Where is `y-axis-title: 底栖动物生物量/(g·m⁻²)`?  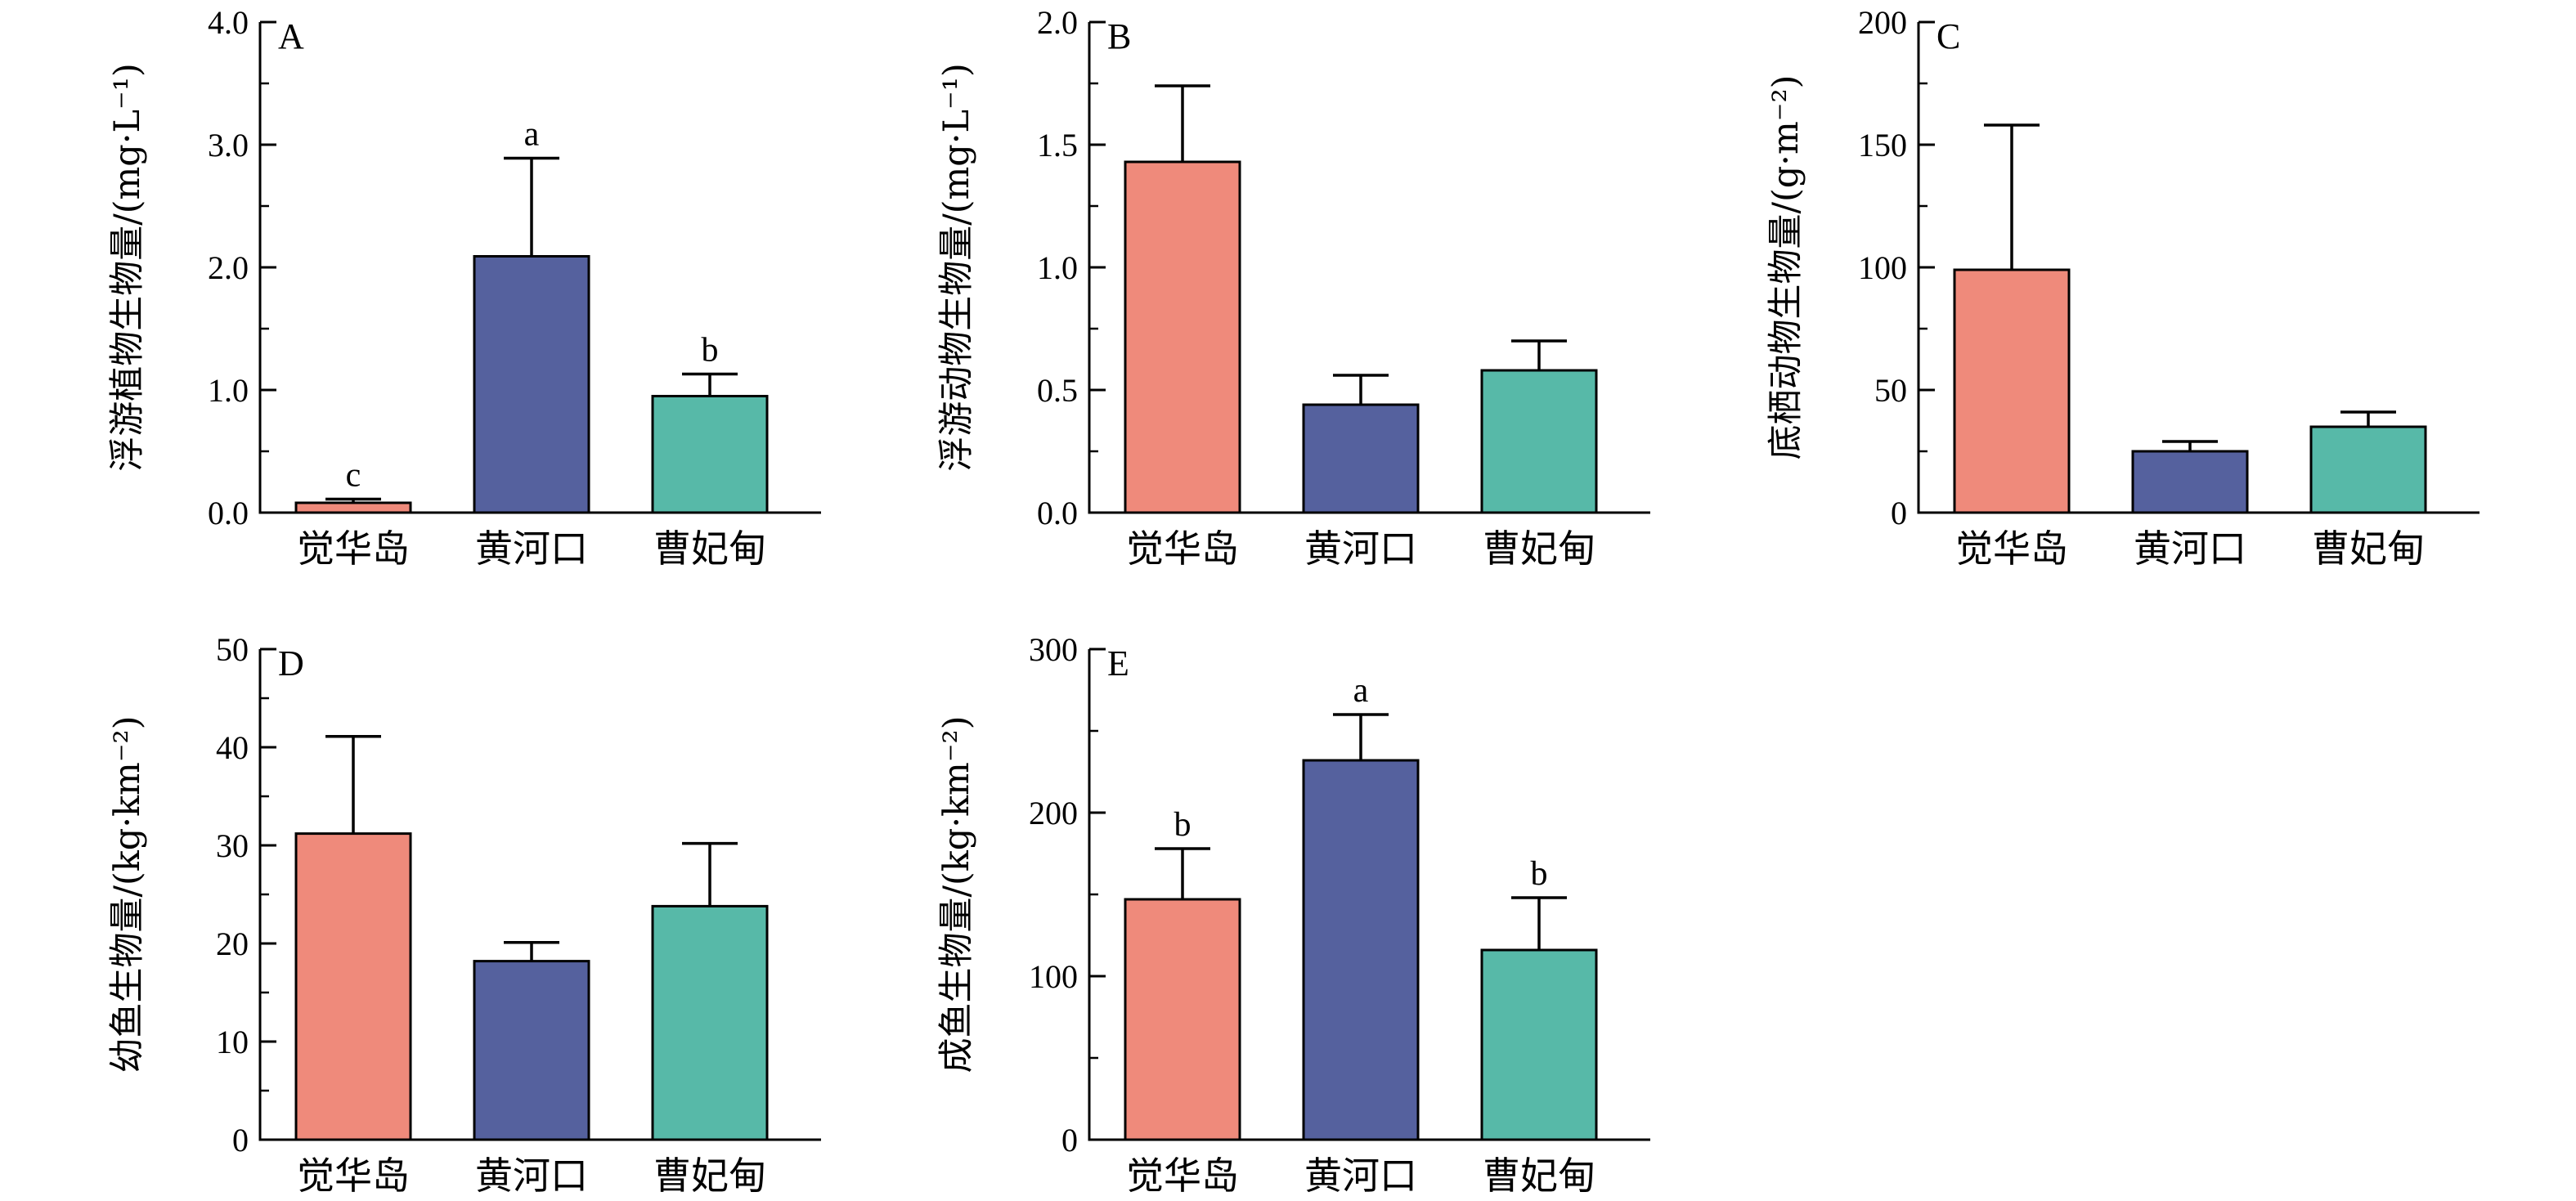
y-axis-title: 底栖动物生物量/(g·m⁻²) is located at coordinates (1786, 267).